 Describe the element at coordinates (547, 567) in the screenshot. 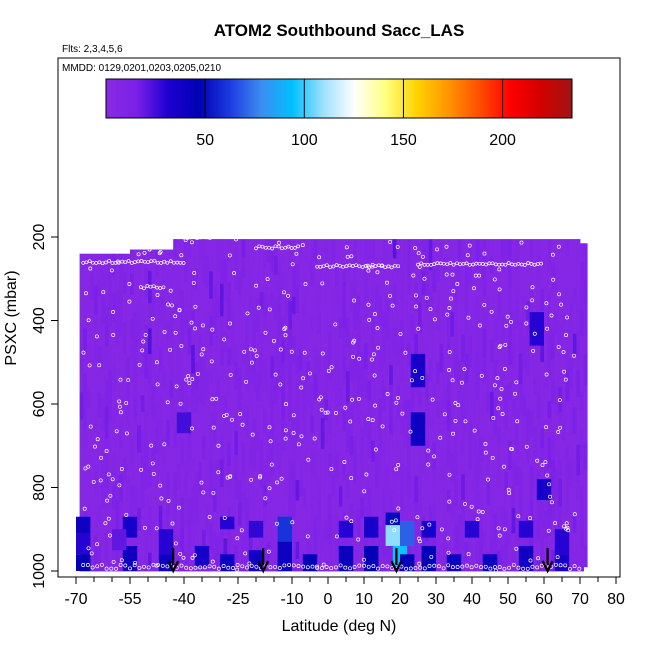

I see `profile-arrow-head` at that location.